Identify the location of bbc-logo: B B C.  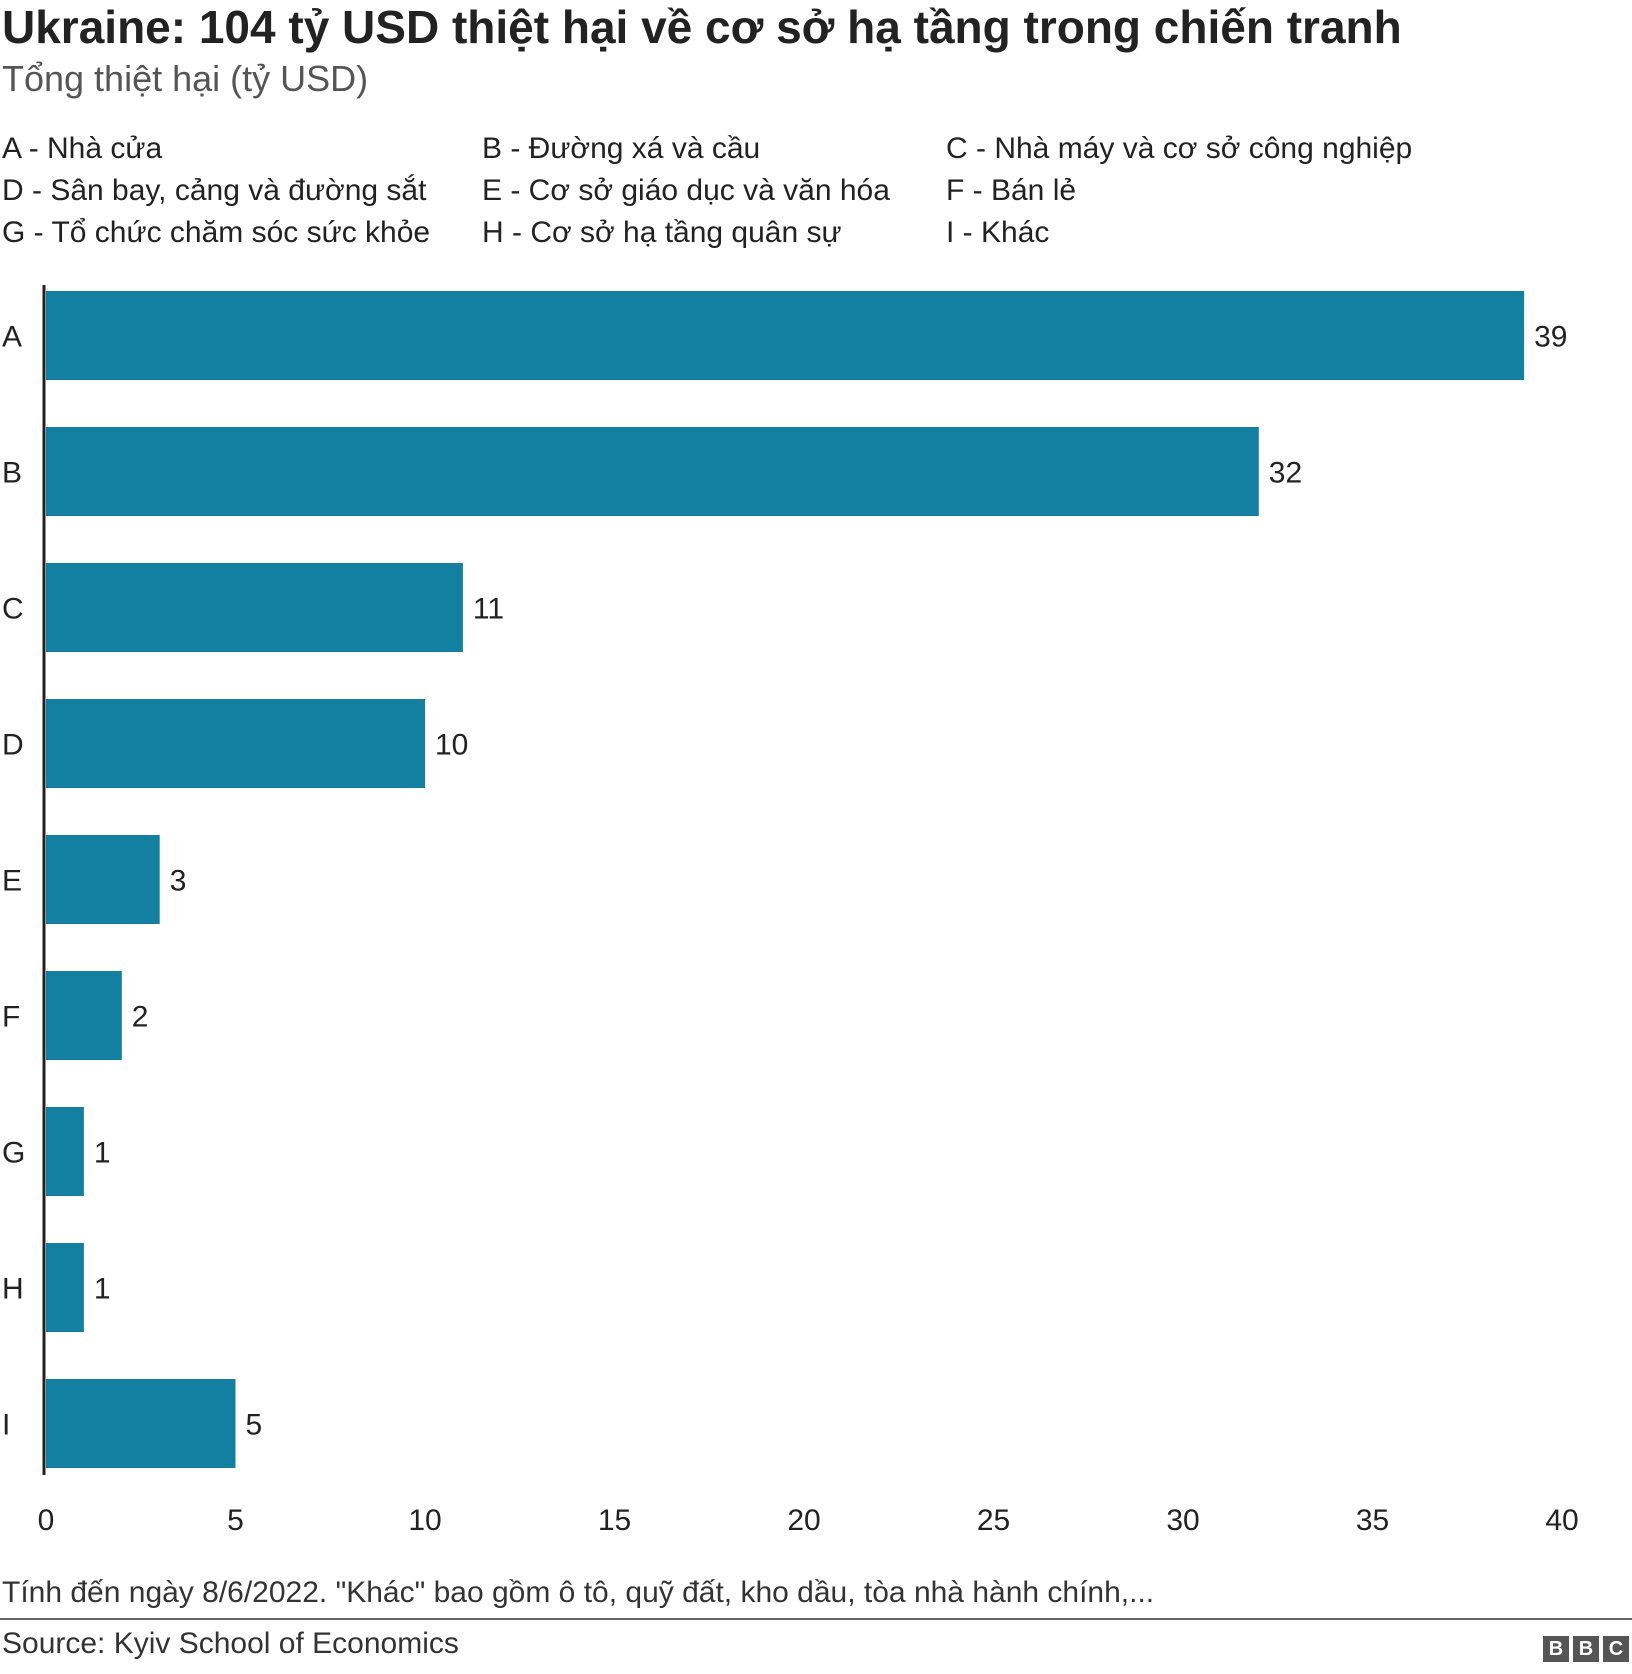
(1586, 1649).